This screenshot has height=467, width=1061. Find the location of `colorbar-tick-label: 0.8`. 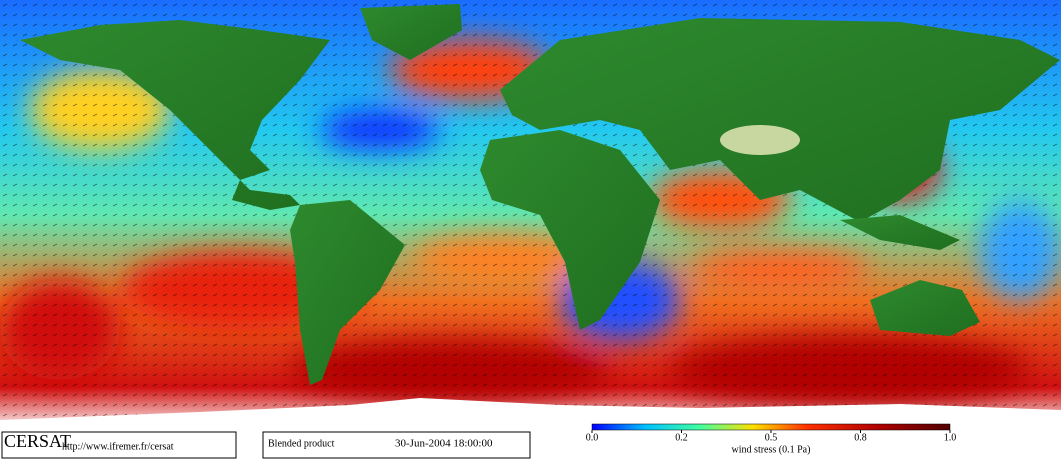

colorbar-tick-label: 0.8 is located at coordinates (860, 437).